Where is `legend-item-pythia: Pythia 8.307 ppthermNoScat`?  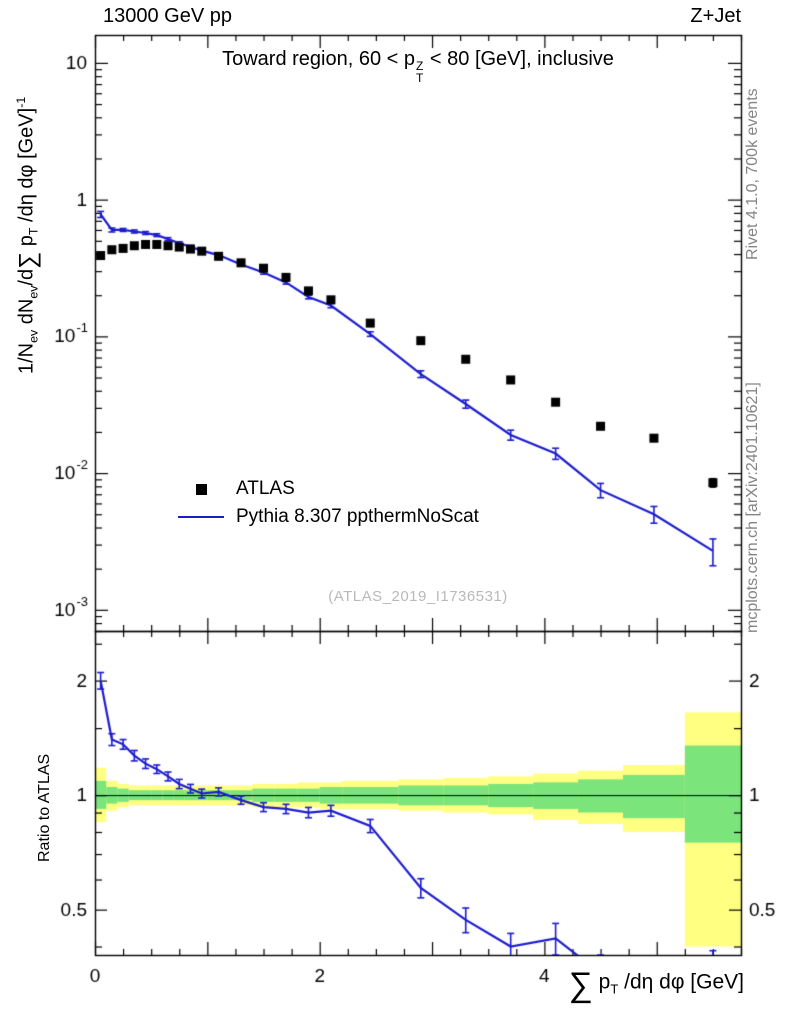
legend-item-pythia: Pythia 8.307 ppthermNoScat is located at coordinates (327, 517).